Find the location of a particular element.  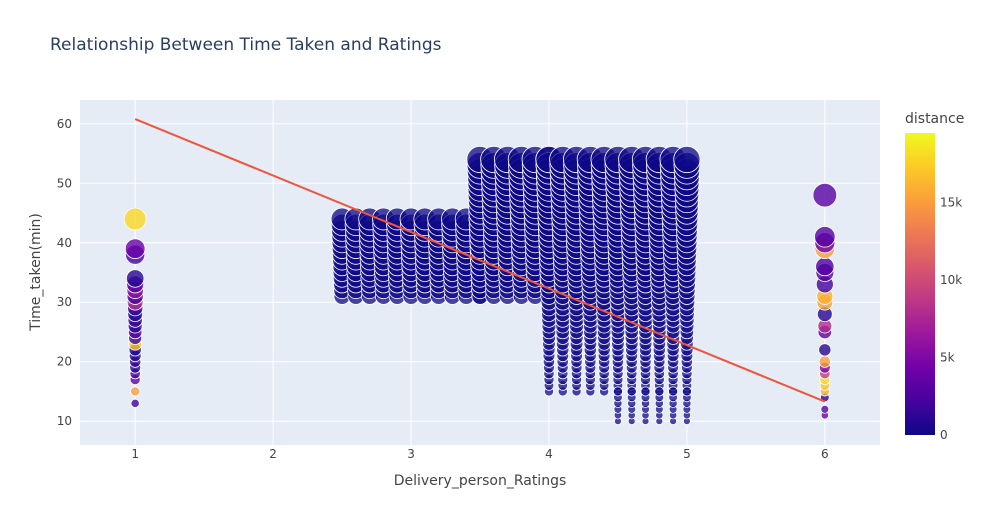

colorbar-tick-label: 5k is located at coordinates (947, 358).